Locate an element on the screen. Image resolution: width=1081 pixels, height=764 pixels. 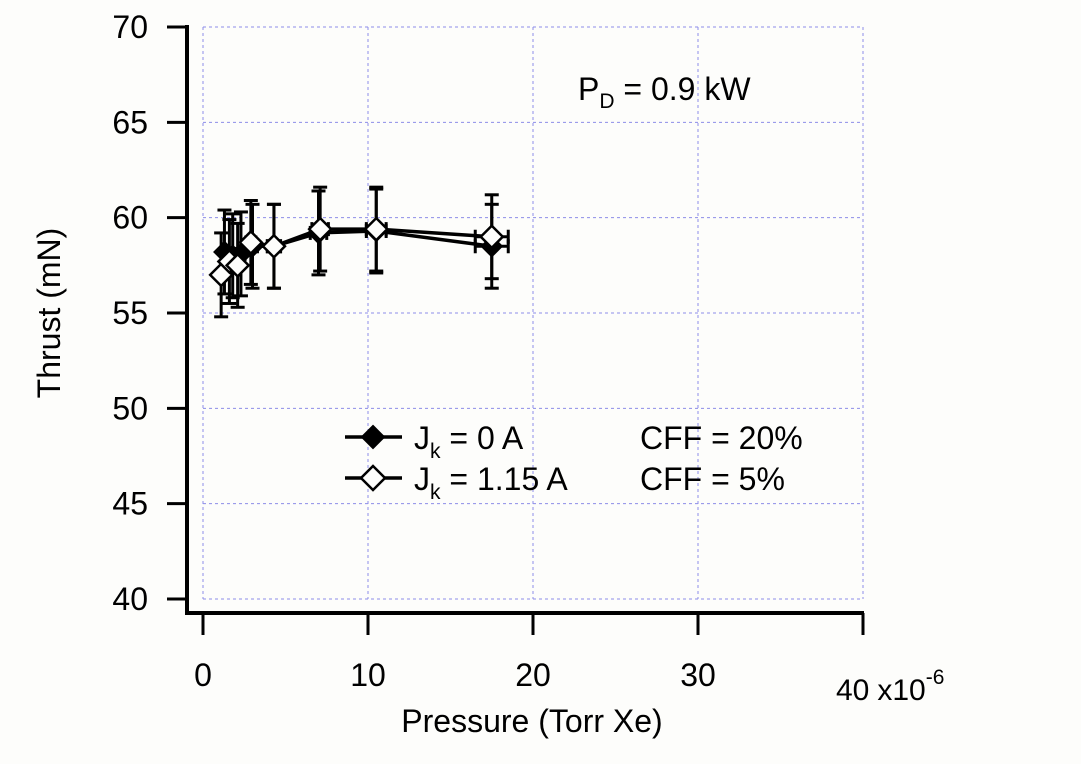
multiplier-exponent: -6 is located at coordinates (935, 677).